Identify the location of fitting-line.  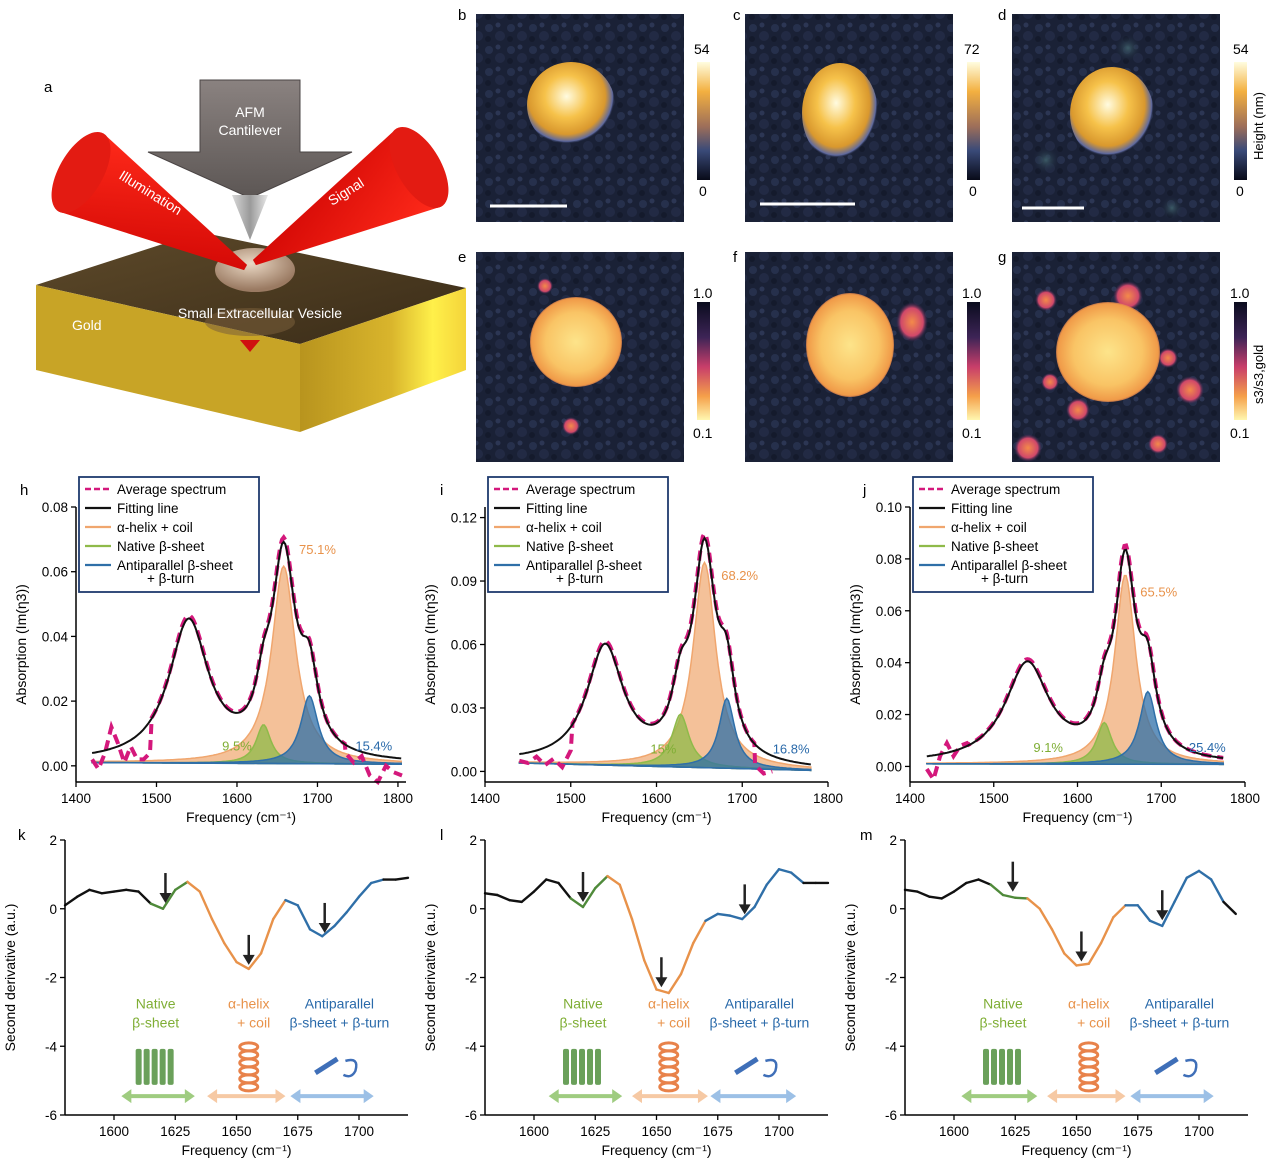
(665, 651).